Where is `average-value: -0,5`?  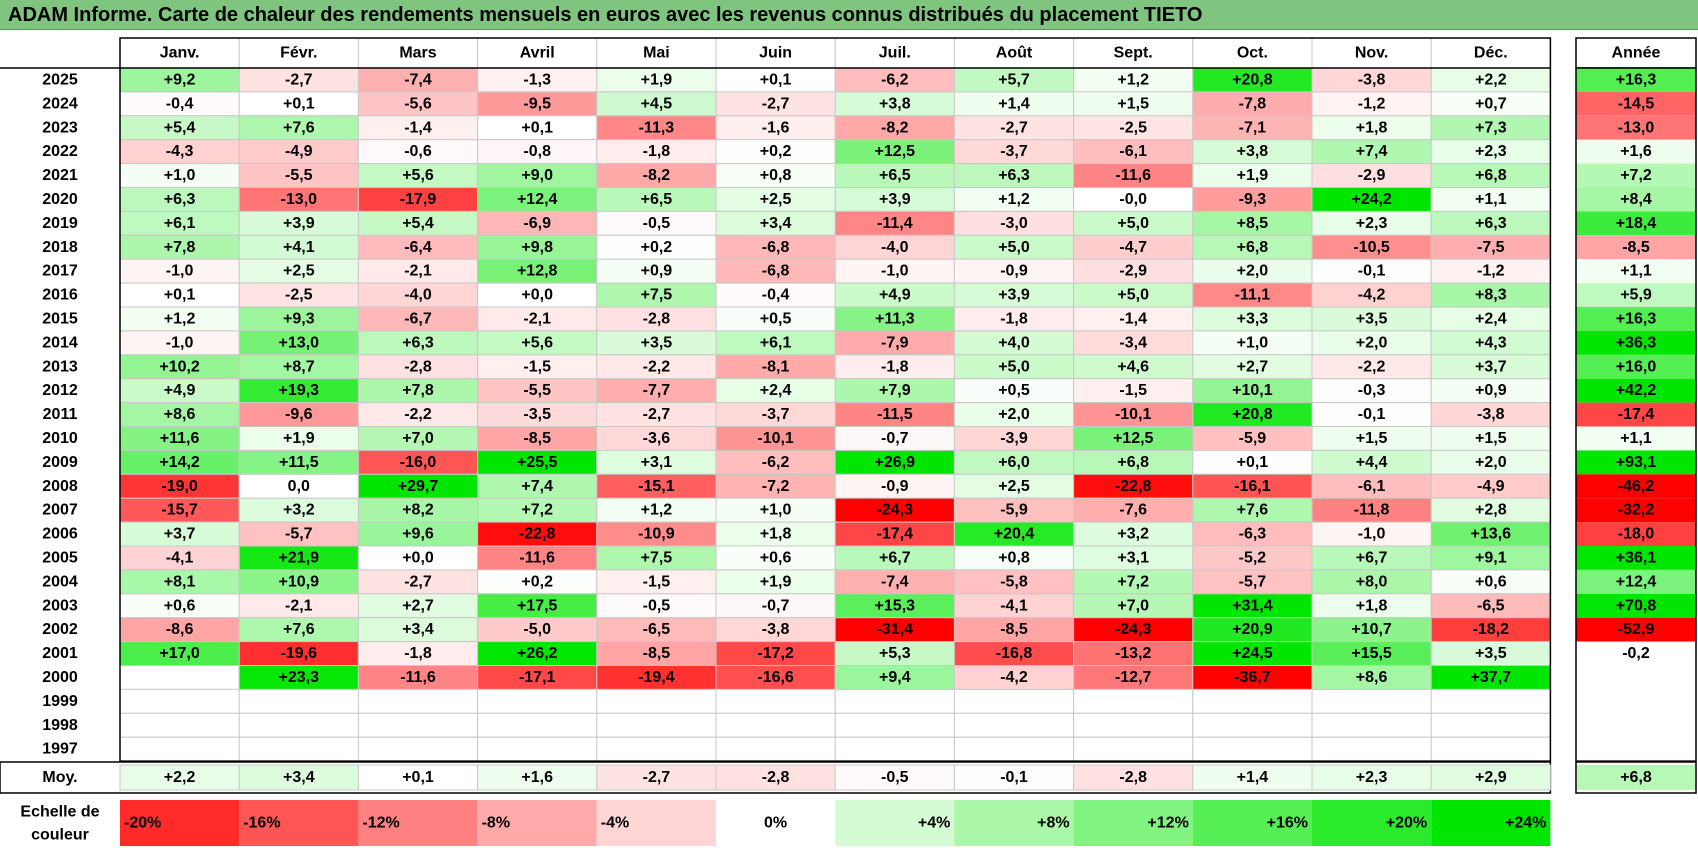 average-value: -0,5 is located at coordinates (895, 777).